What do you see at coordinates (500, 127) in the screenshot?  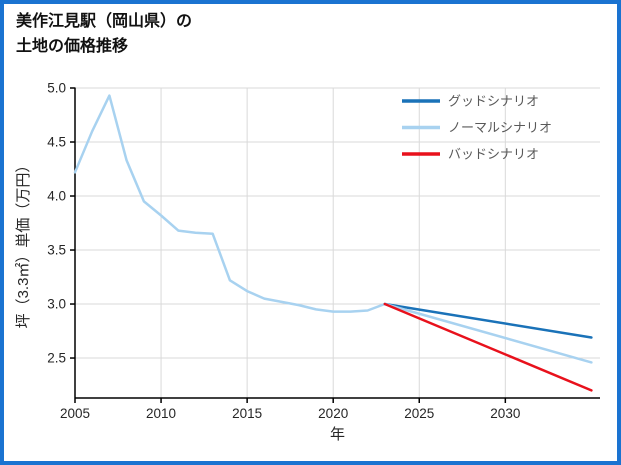 I see `legend-label-normal: ノーマルシナリオ` at bounding box center [500, 127].